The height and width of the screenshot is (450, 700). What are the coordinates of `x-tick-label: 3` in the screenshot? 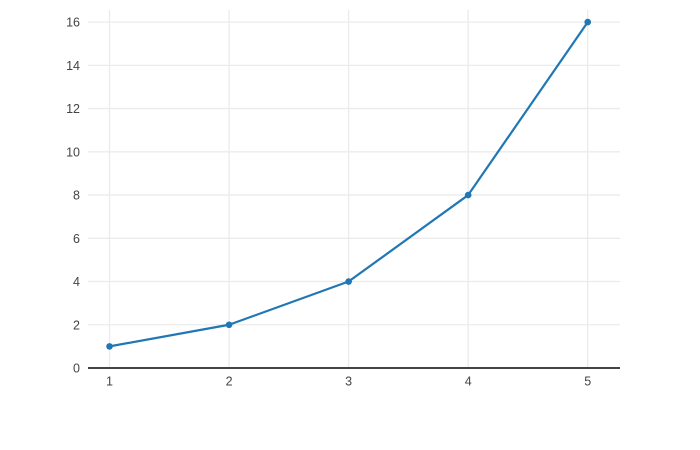 It's located at (348, 382).